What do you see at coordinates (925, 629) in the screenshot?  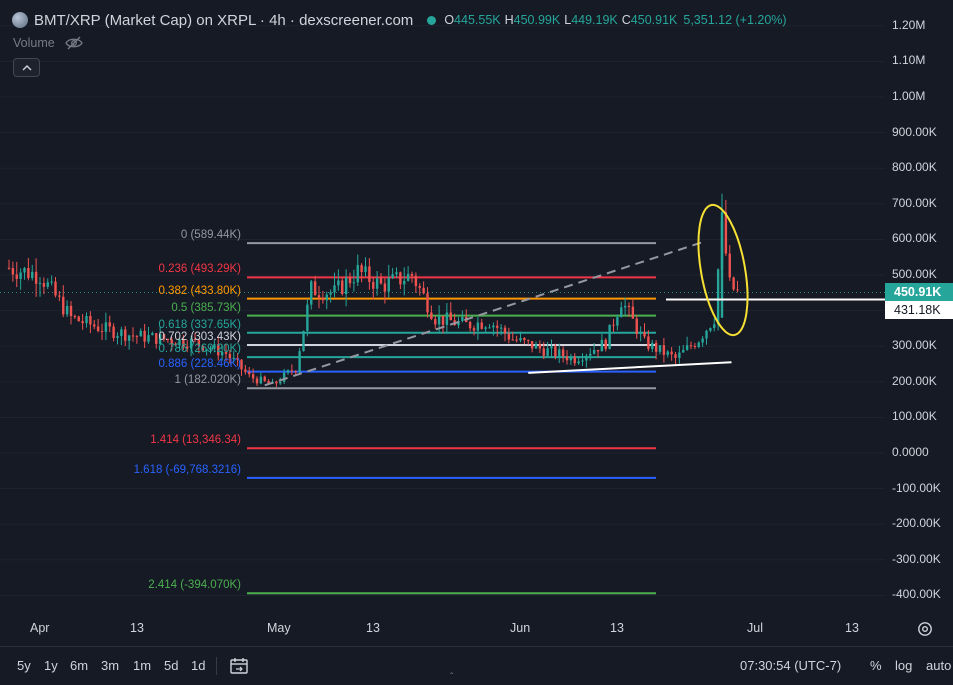 I see `gear-icon` at bounding box center [925, 629].